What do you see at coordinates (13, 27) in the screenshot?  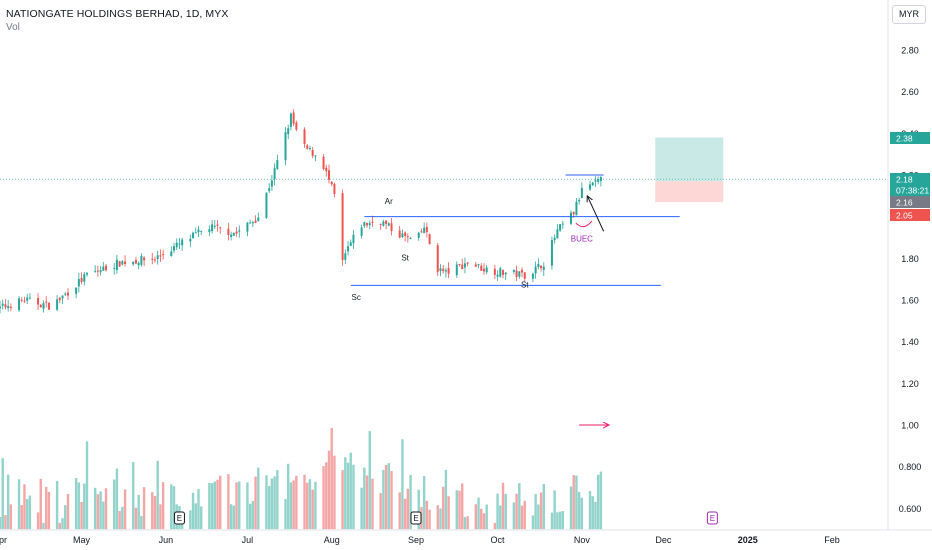 I see `volume-indicator-label: Vol` at bounding box center [13, 27].